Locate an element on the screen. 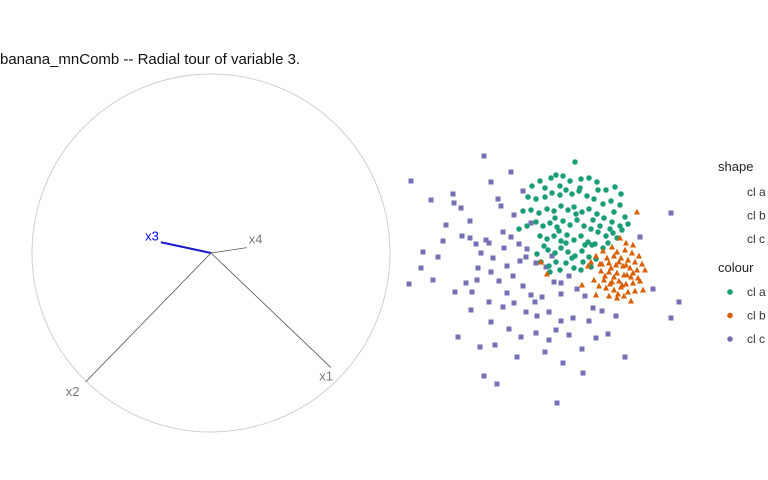 The width and height of the screenshot is (768, 480). axis-label-x1: x1 is located at coordinates (326, 376).